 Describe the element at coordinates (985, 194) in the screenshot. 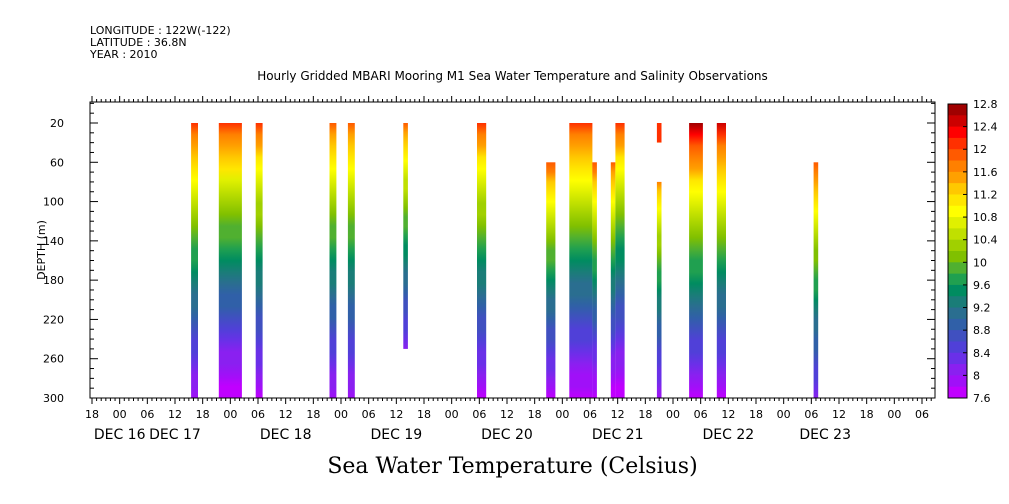

I see `colorbar-label: 11.2` at that location.